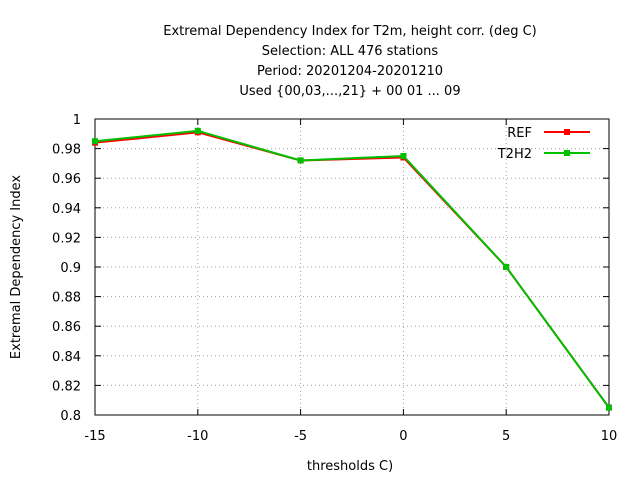 The width and height of the screenshot is (640, 480). Describe the element at coordinates (543, 144) in the screenshot. I see `legend: REF T2H2` at that location.